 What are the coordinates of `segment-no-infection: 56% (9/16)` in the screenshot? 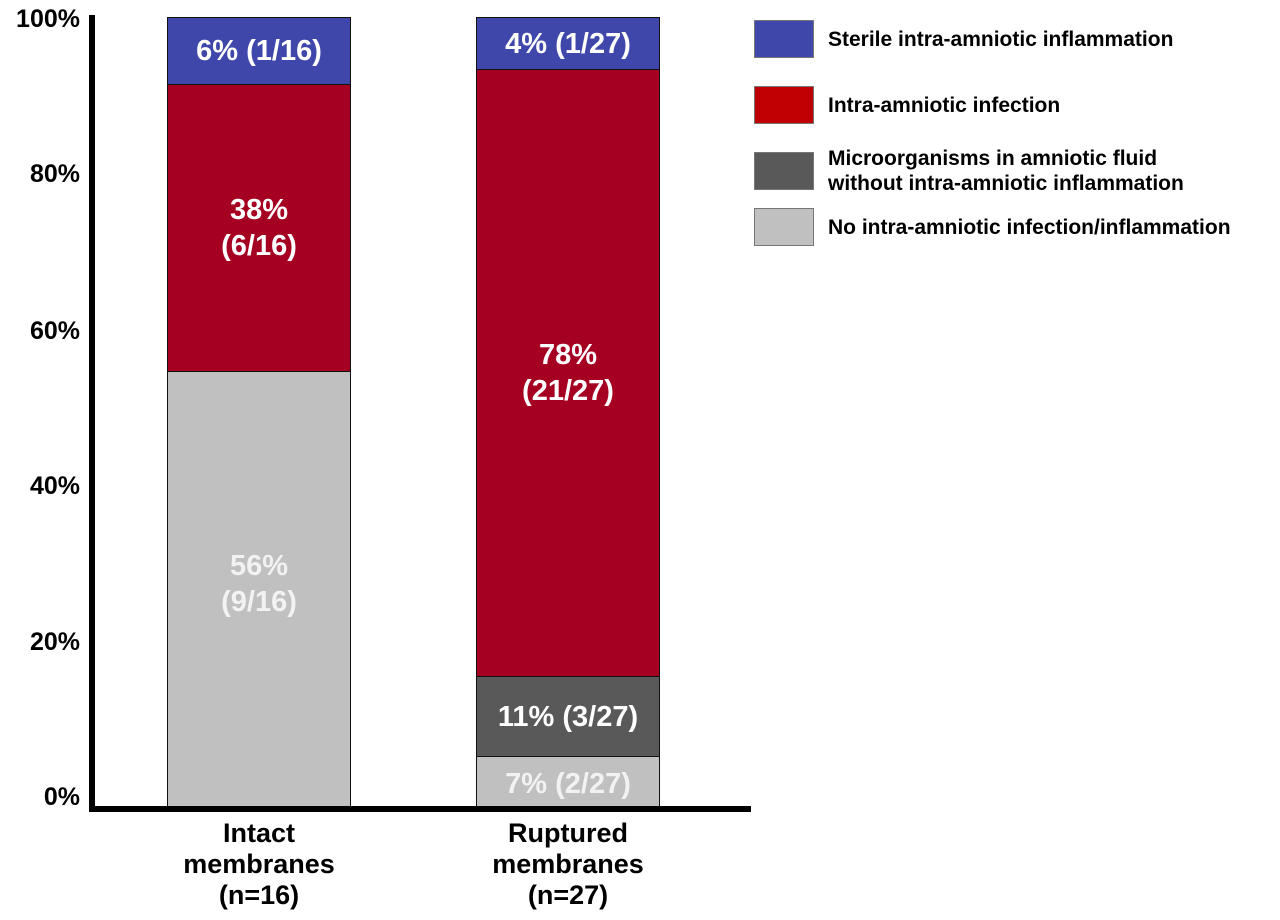 It's located at (259, 589).